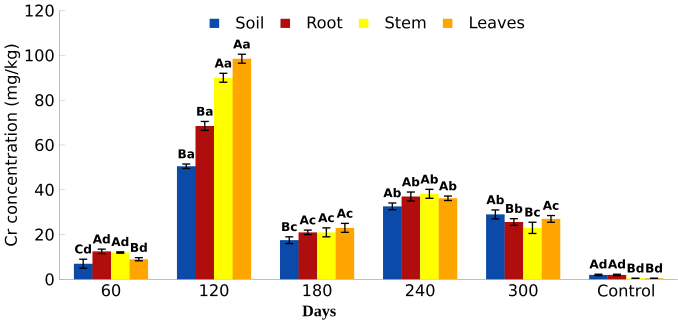 Image resolution: width=678 pixels, height=324 pixels. Describe the element at coordinates (514, 208) in the screenshot. I see `data-label: Bb` at that location.